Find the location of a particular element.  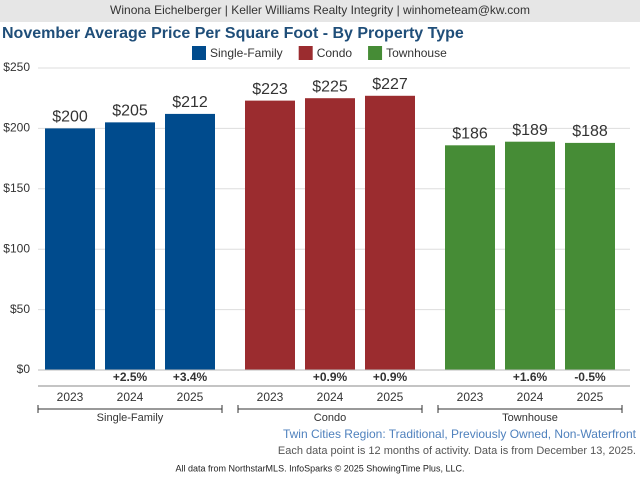

y-tick-label: $150 is located at coordinates (16, 188).